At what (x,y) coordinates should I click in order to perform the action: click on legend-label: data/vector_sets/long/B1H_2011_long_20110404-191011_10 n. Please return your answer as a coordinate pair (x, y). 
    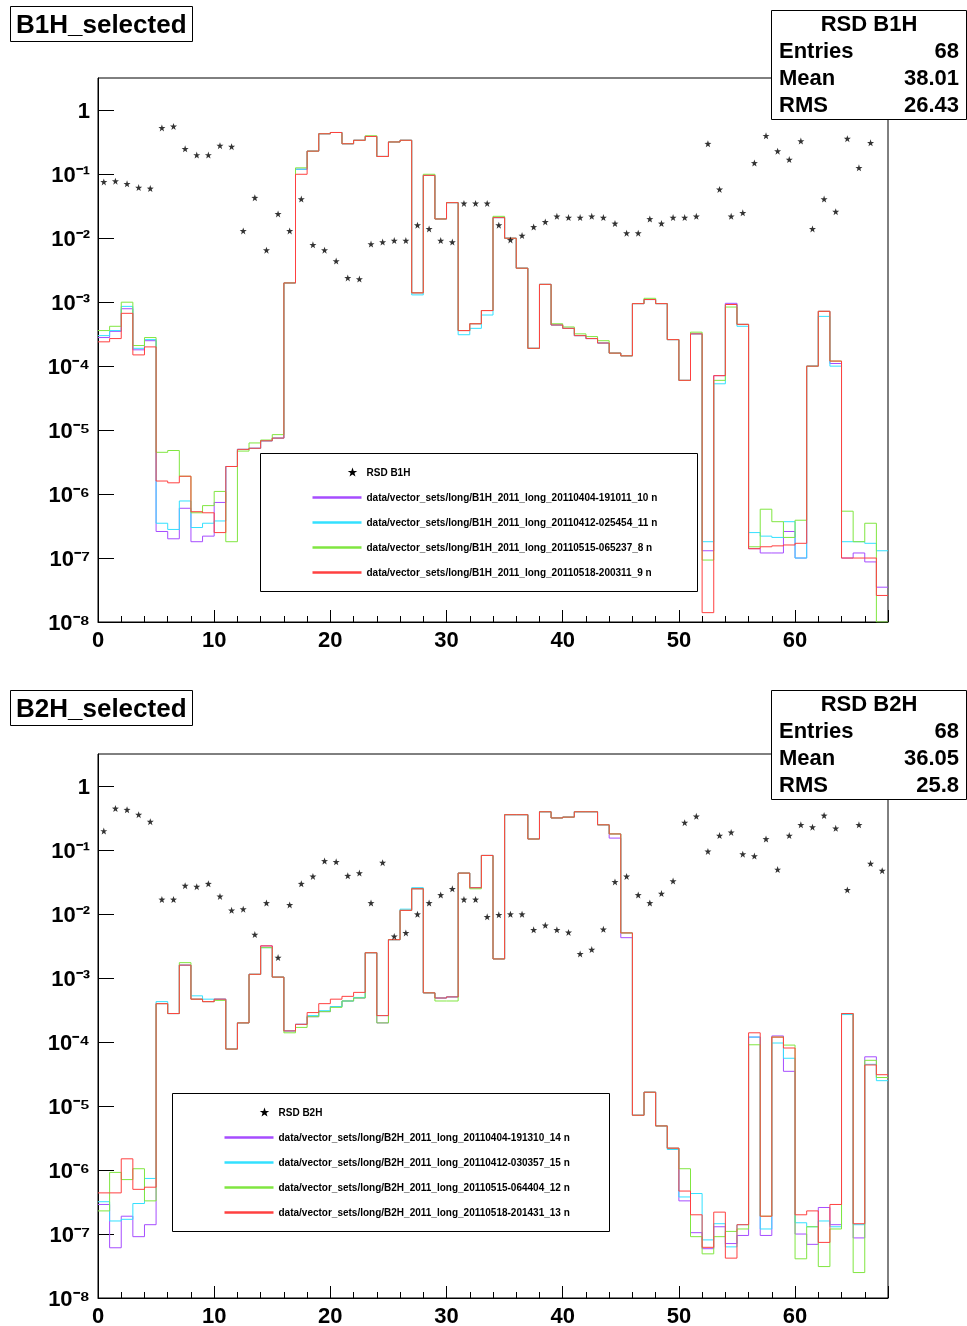
    Looking at the image, I should click on (512, 497).